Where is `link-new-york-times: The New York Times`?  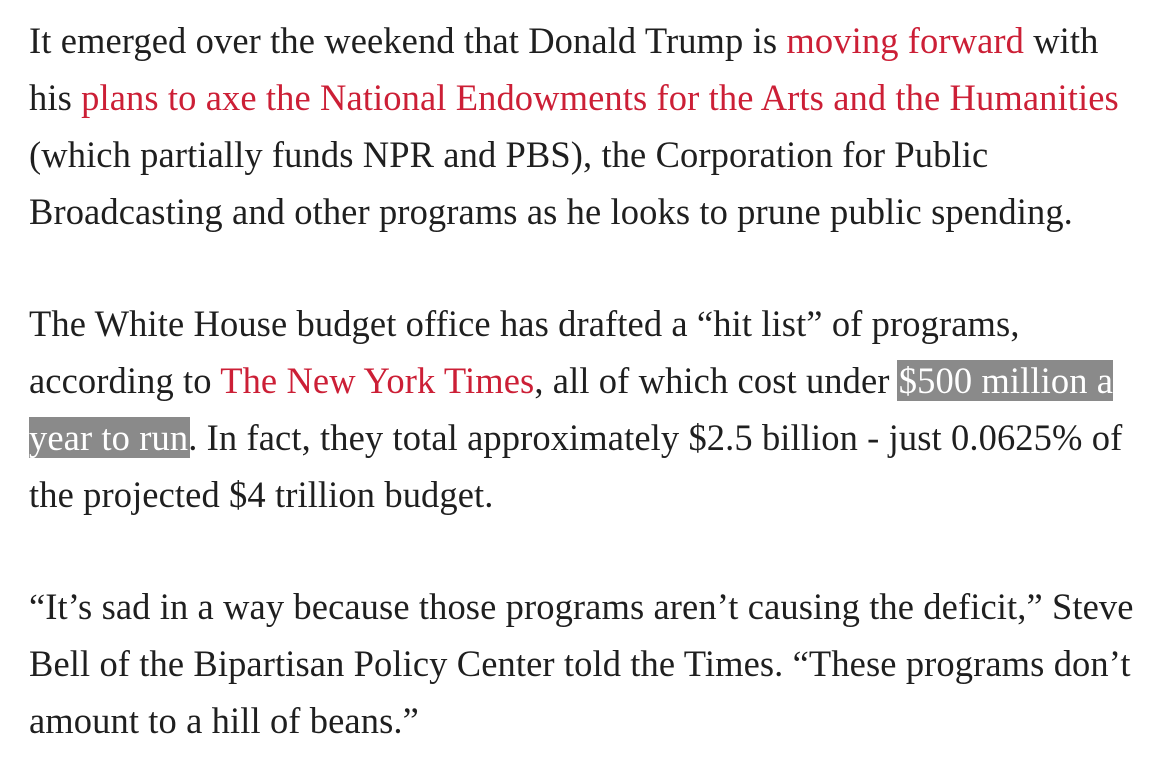
link-new-york-times: The New York Times is located at coordinates (377, 380).